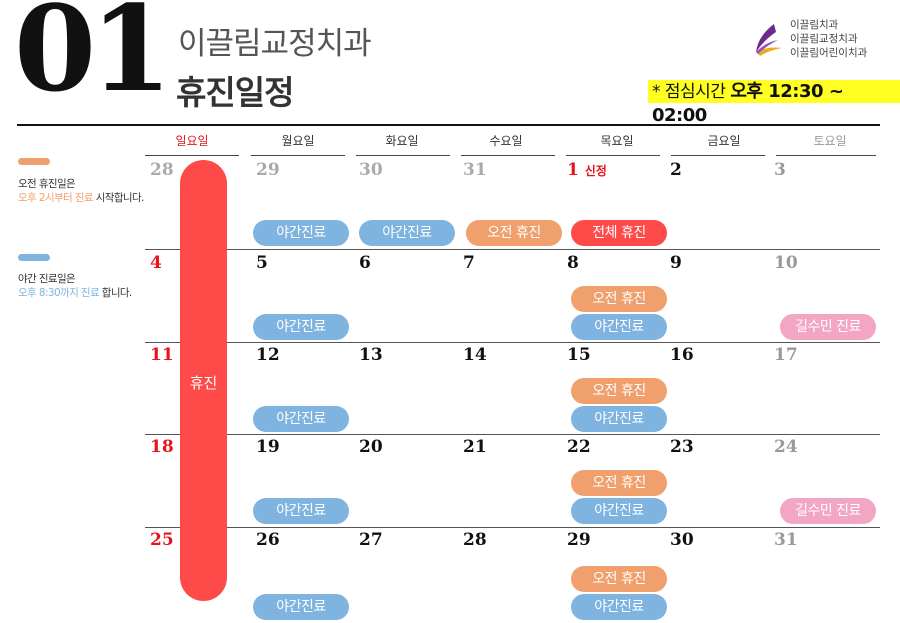  What do you see at coordinates (786, 447) in the screenshot?
I see `date-cell: 24` at bounding box center [786, 447].